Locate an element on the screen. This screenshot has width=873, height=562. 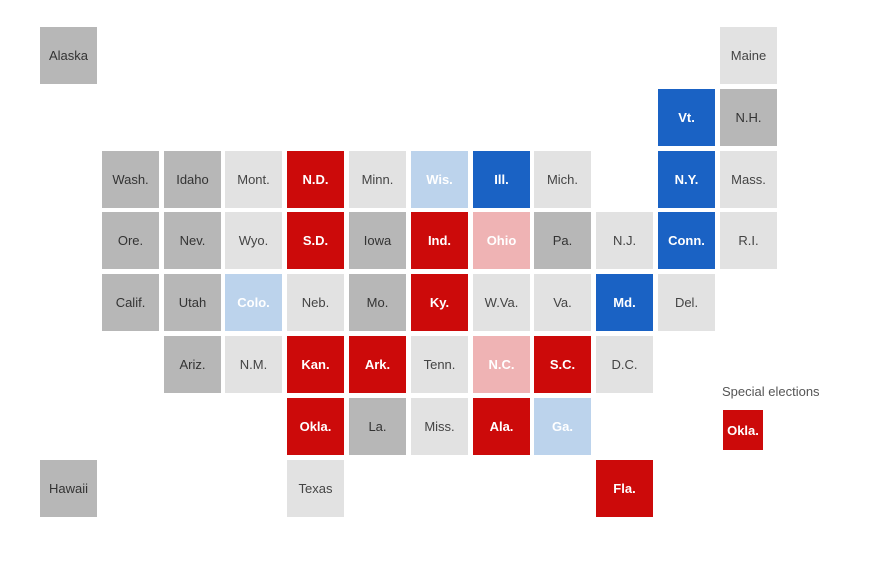
state-tile-hawaii: Hawaii is located at coordinates (68, 488).